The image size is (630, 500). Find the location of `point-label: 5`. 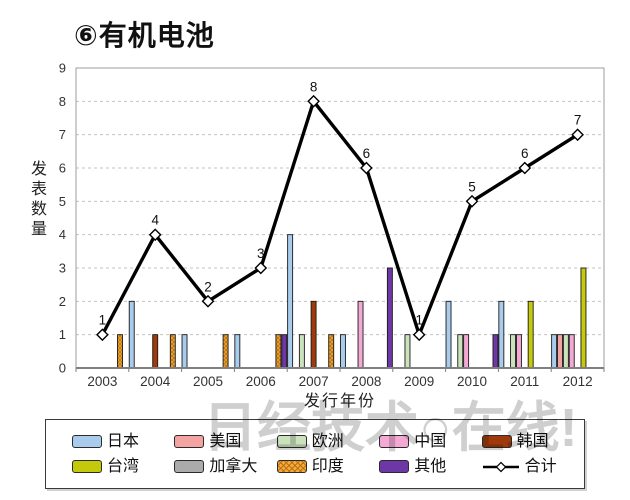

point-label: 5 is located at coordinates (472, 186).